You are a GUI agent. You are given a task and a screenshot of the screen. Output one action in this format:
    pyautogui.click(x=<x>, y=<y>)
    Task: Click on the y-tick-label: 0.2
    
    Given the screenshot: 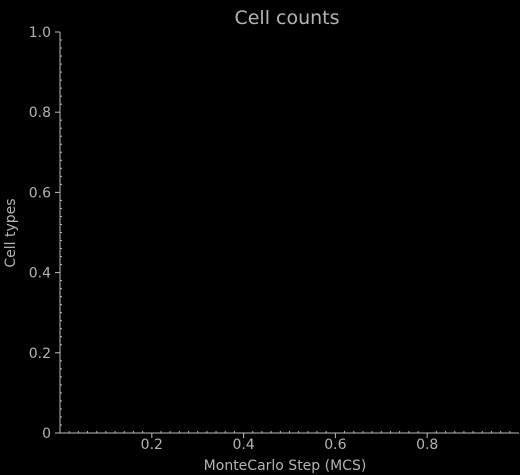 What is the action you would take?
    pyautogui.click(x=40, y=354)
    